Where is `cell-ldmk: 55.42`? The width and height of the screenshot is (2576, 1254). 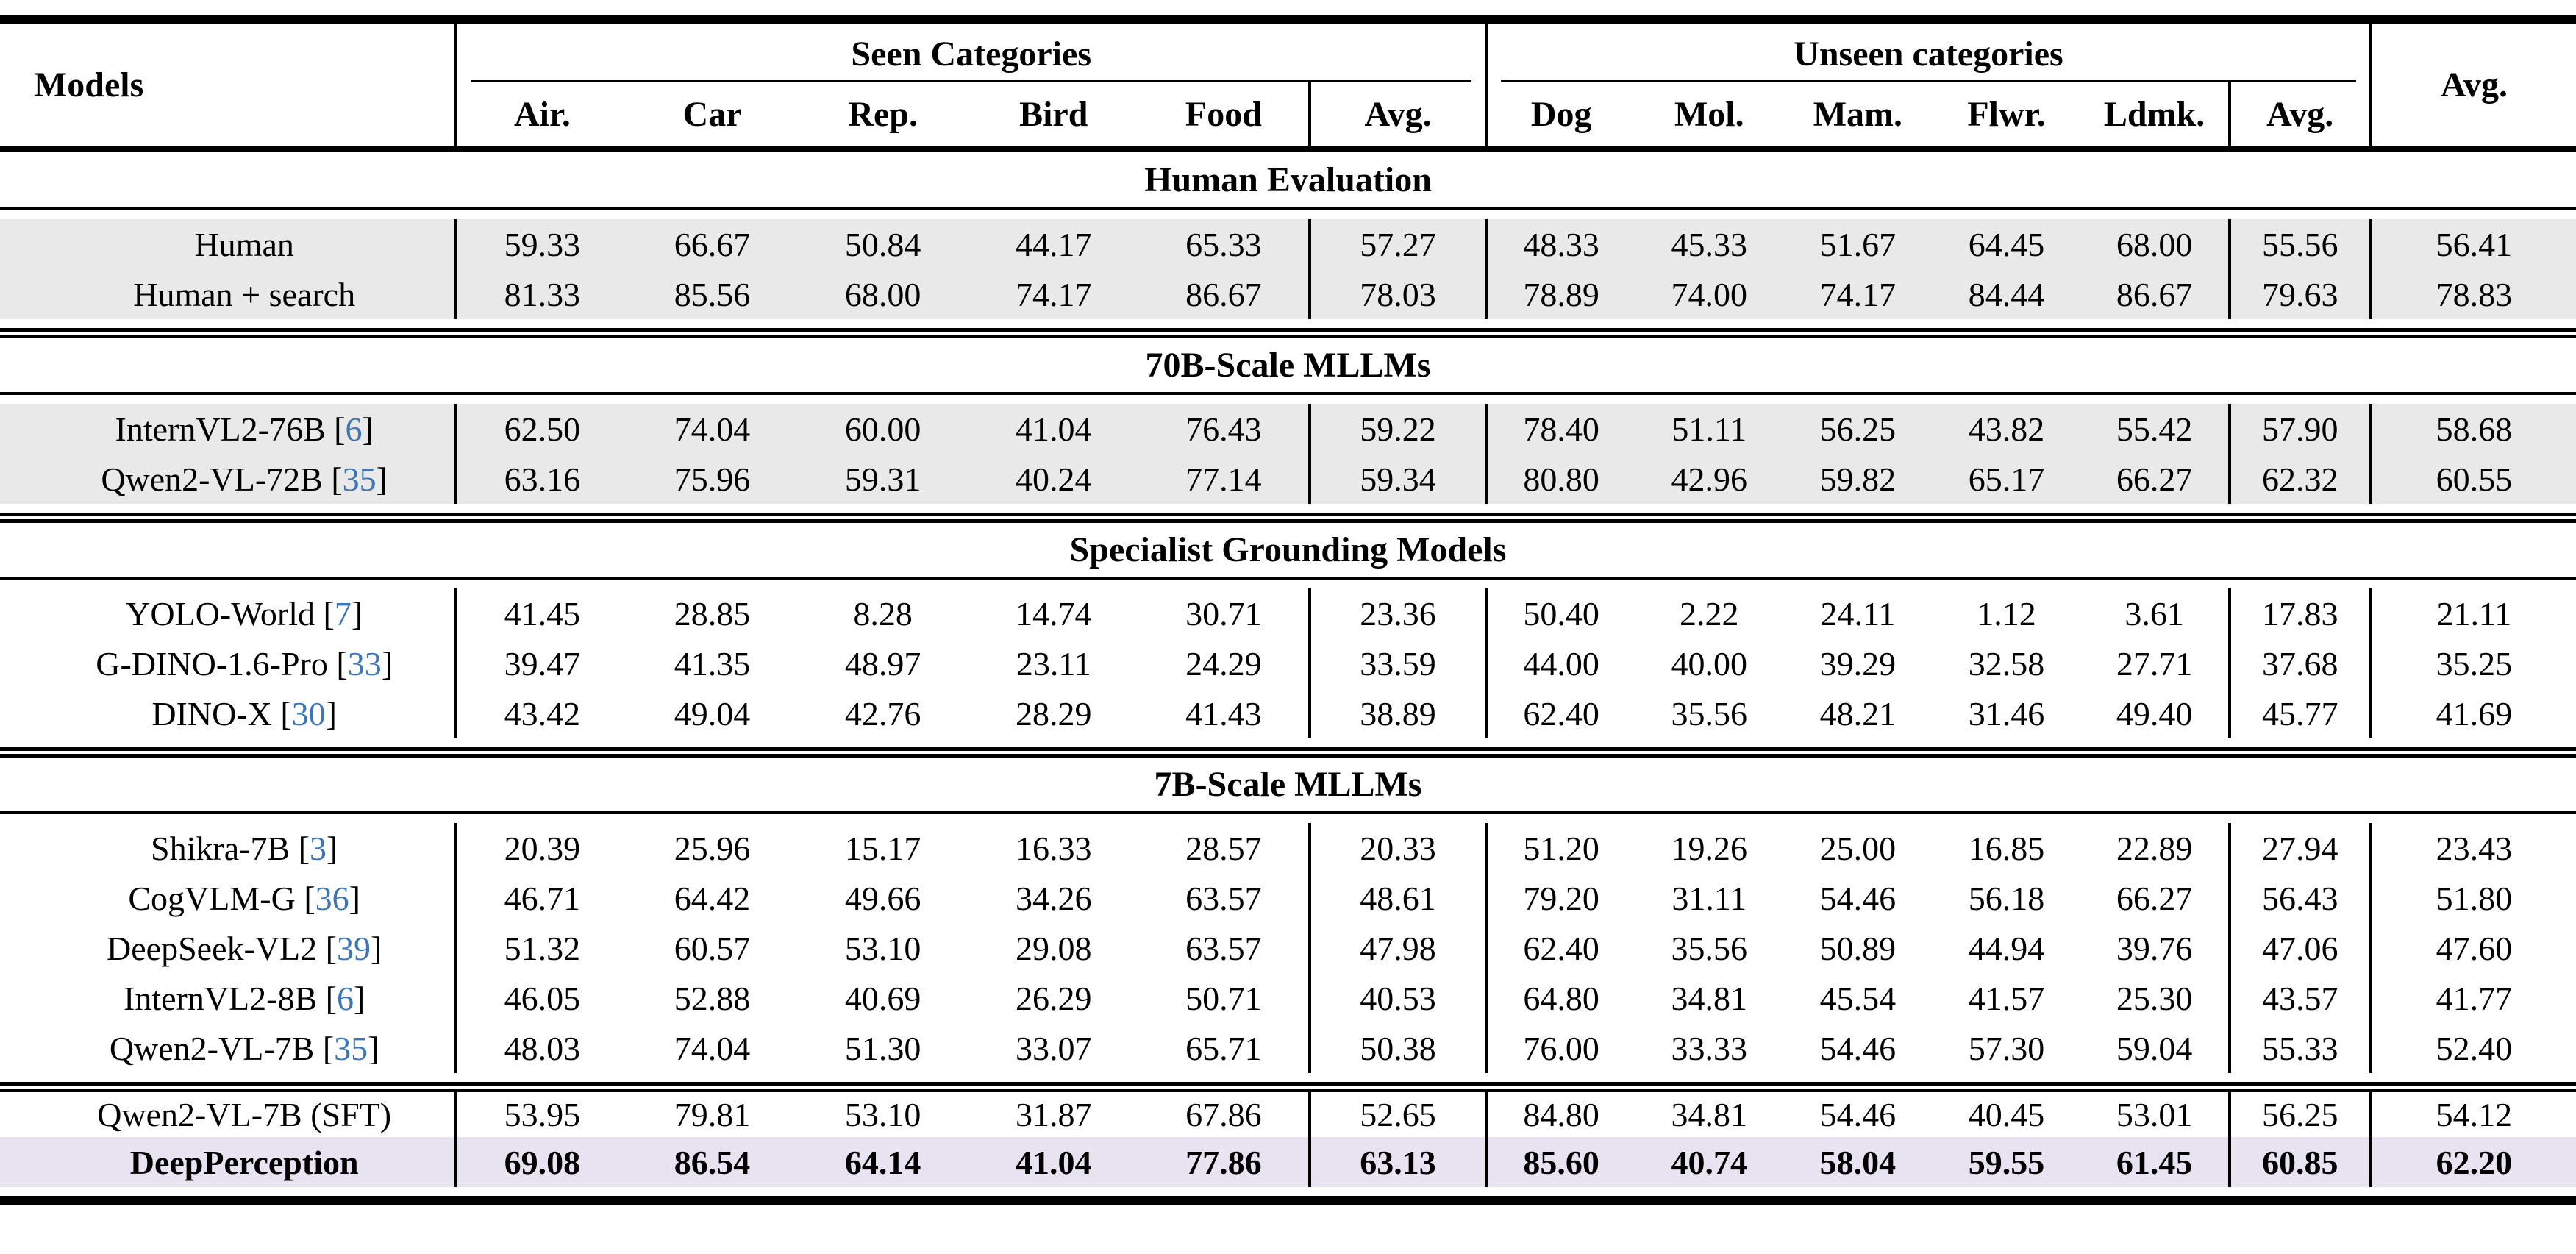 cell-ldmk: 55.42 is located at coordinates (2154, 429).